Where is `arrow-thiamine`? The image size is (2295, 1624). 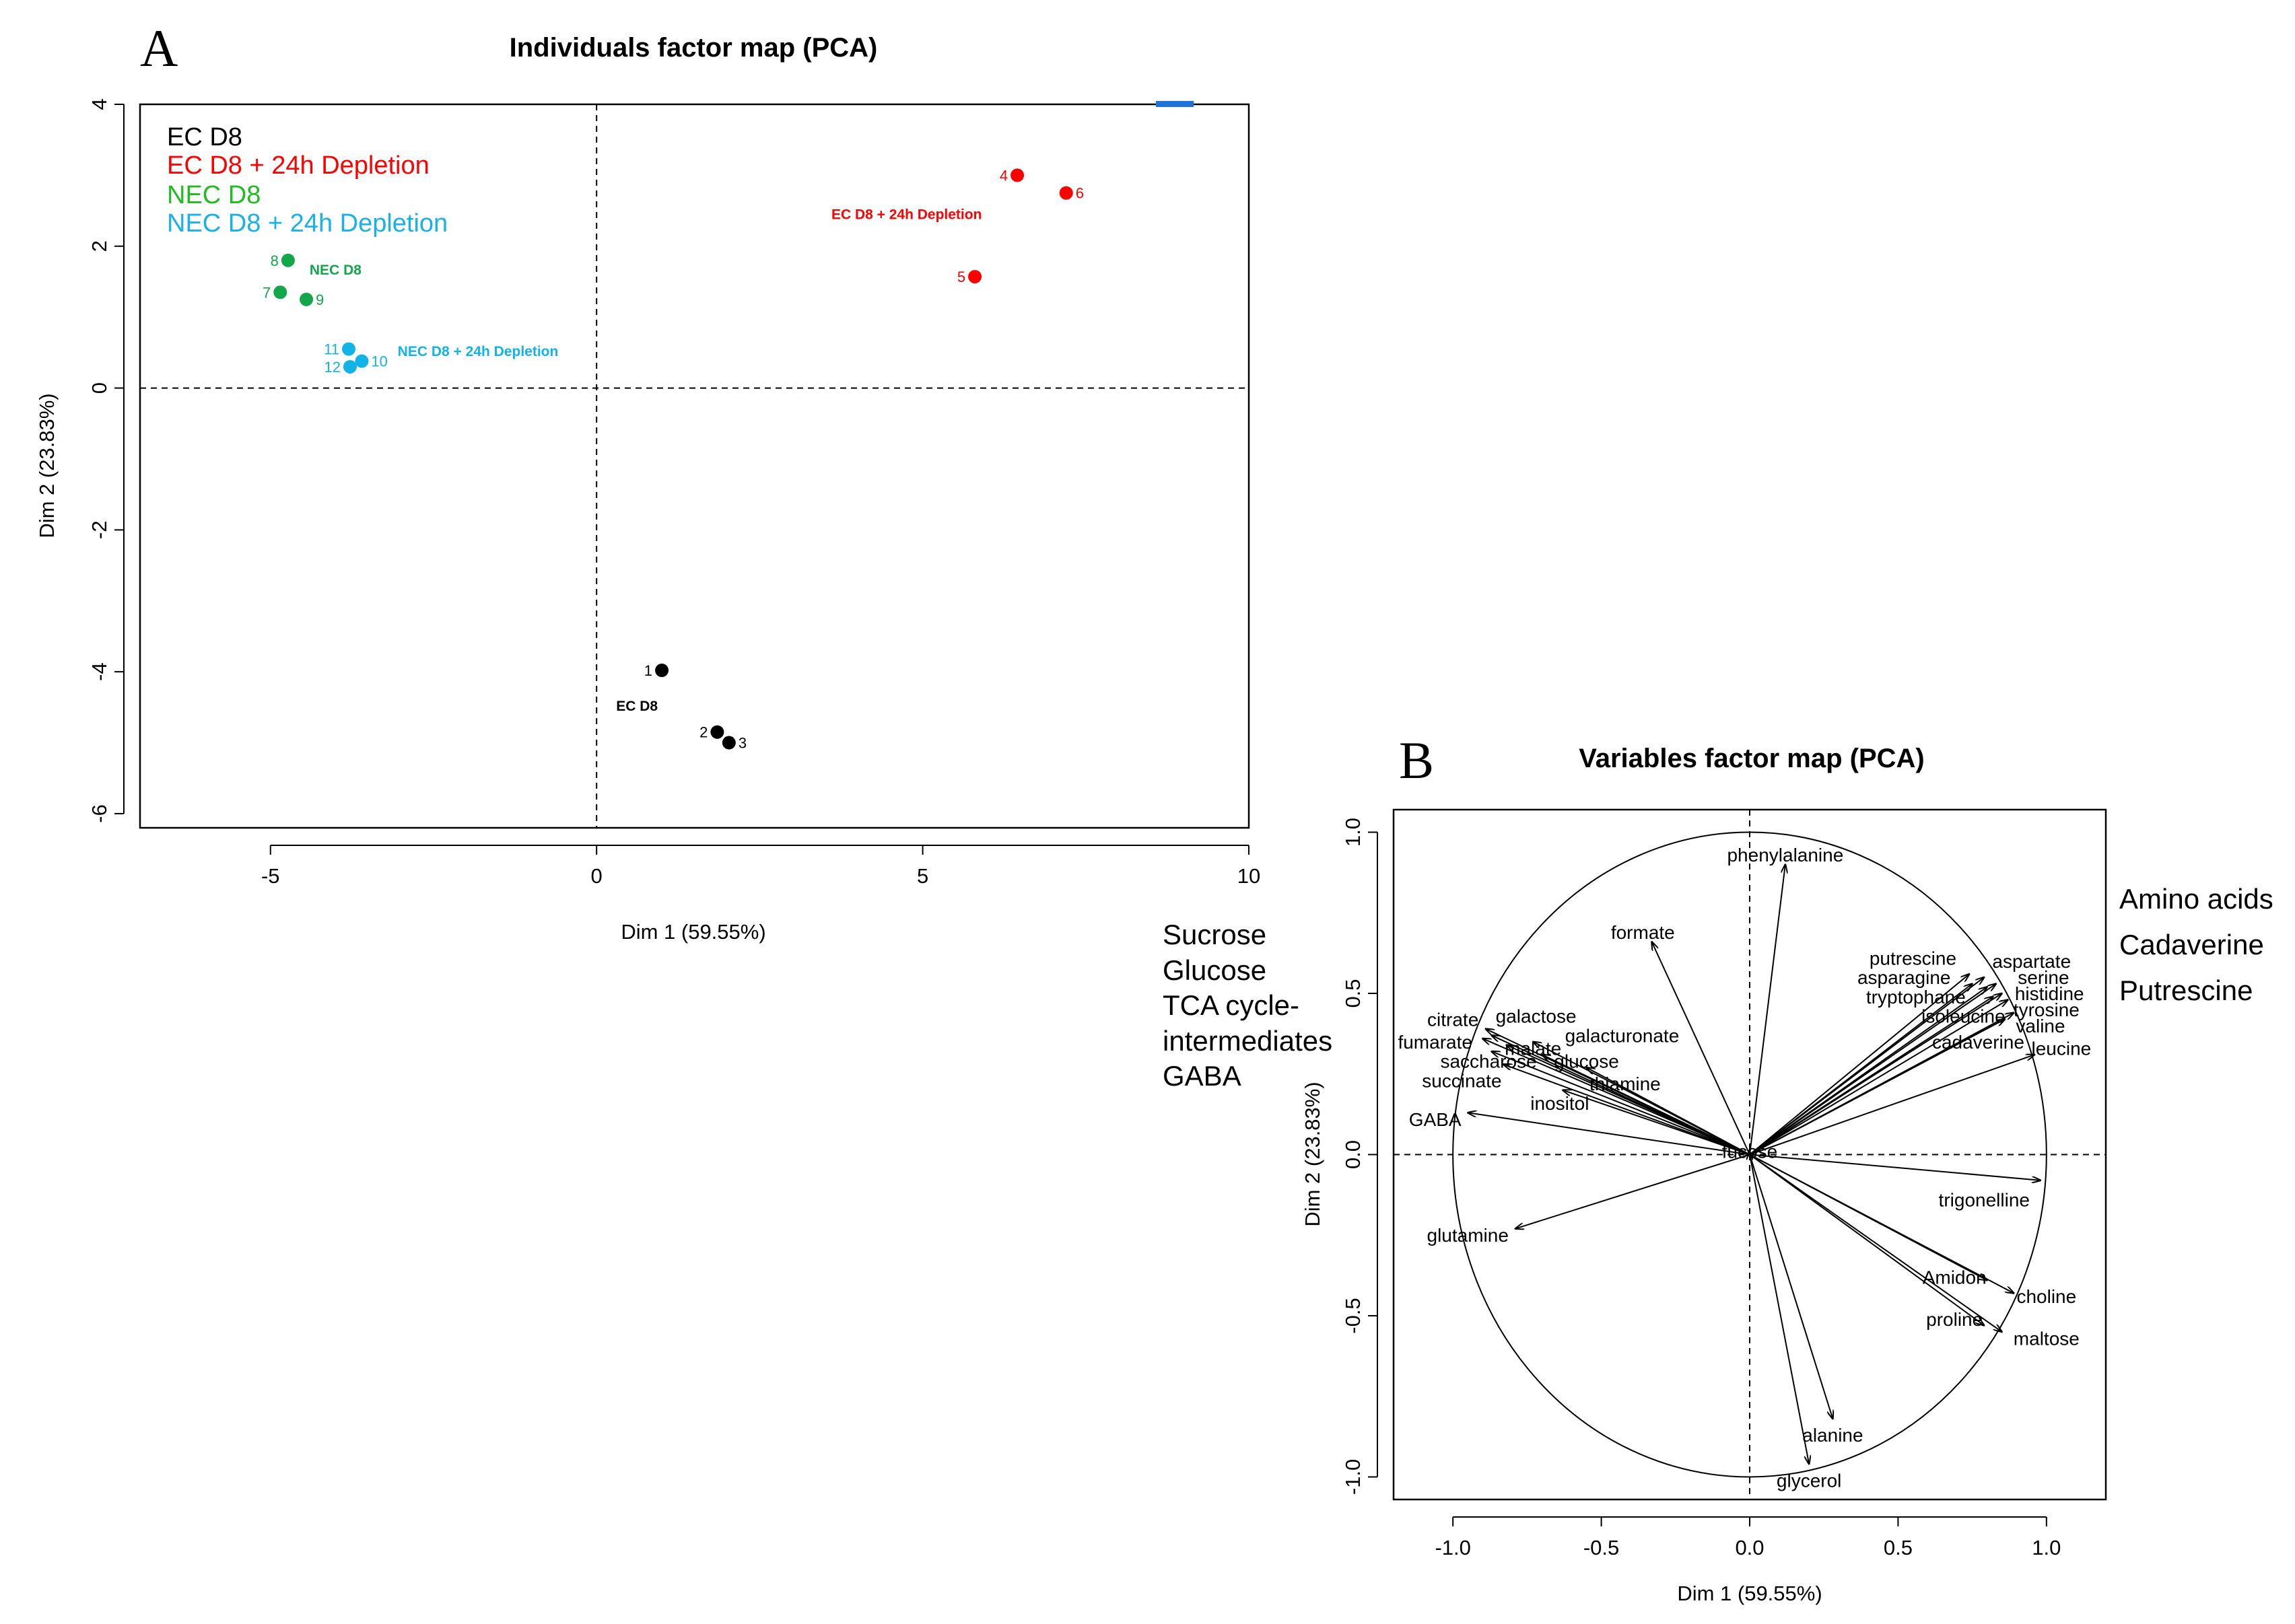 arrow-thiamine is located at coordinates (1668, 1111).